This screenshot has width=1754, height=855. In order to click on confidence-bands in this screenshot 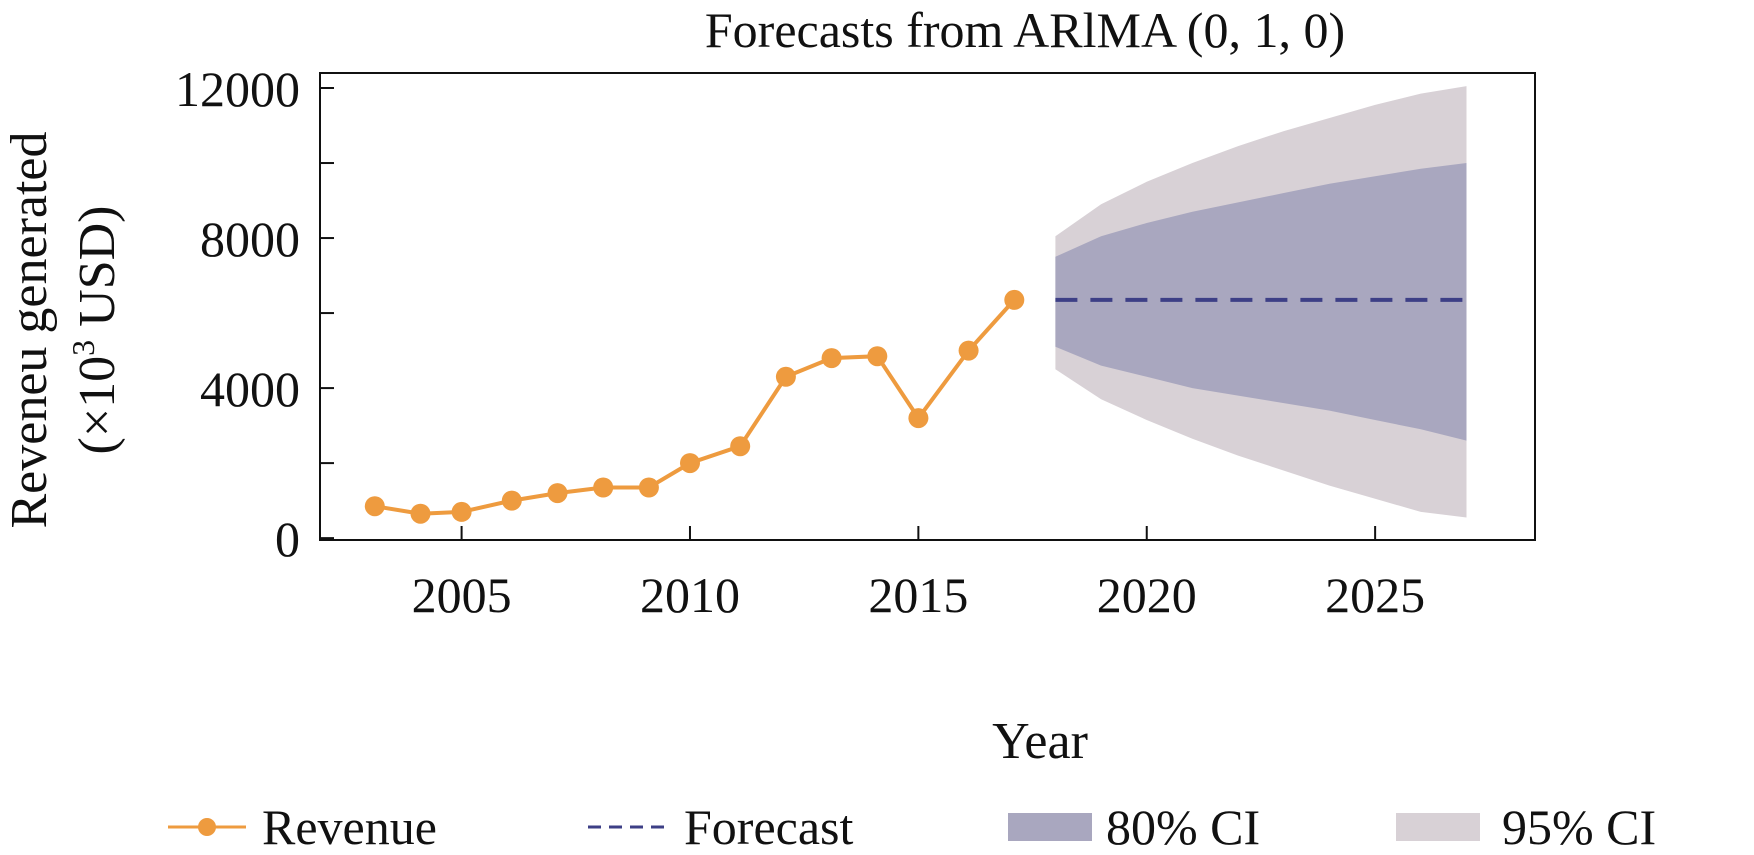, I will do `click(1261, 302)`.